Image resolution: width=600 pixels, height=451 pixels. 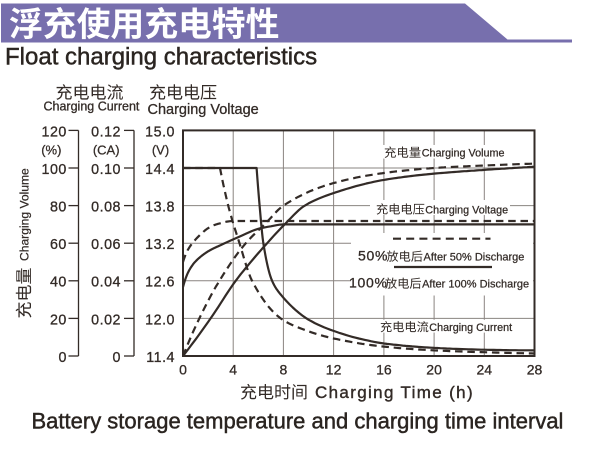 I want to click on svg-text: 0.06, so click(x=106, y=245).